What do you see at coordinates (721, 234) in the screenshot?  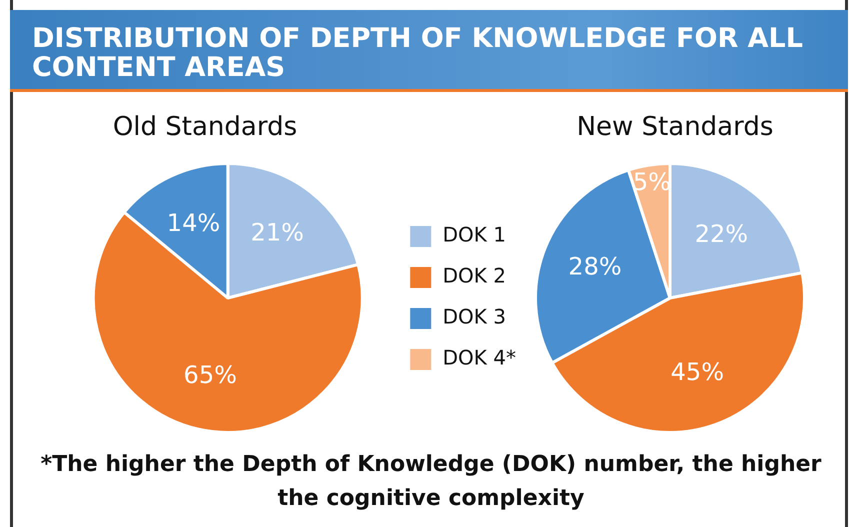 I see `data-label: 22%` at bounding box center [721, 234].